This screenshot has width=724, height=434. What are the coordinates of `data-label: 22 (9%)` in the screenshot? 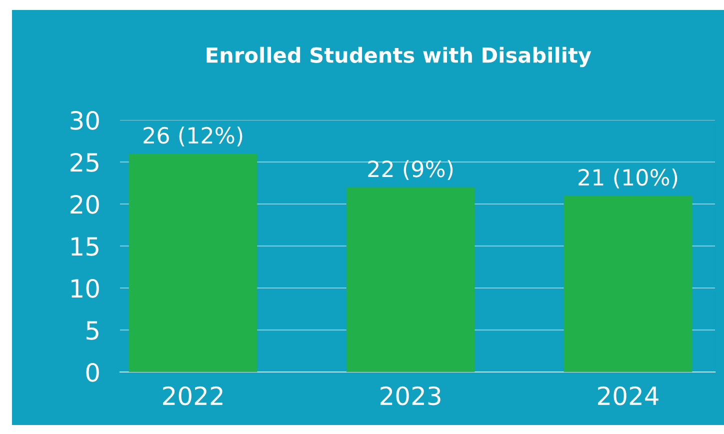 It's located at (410, 170).